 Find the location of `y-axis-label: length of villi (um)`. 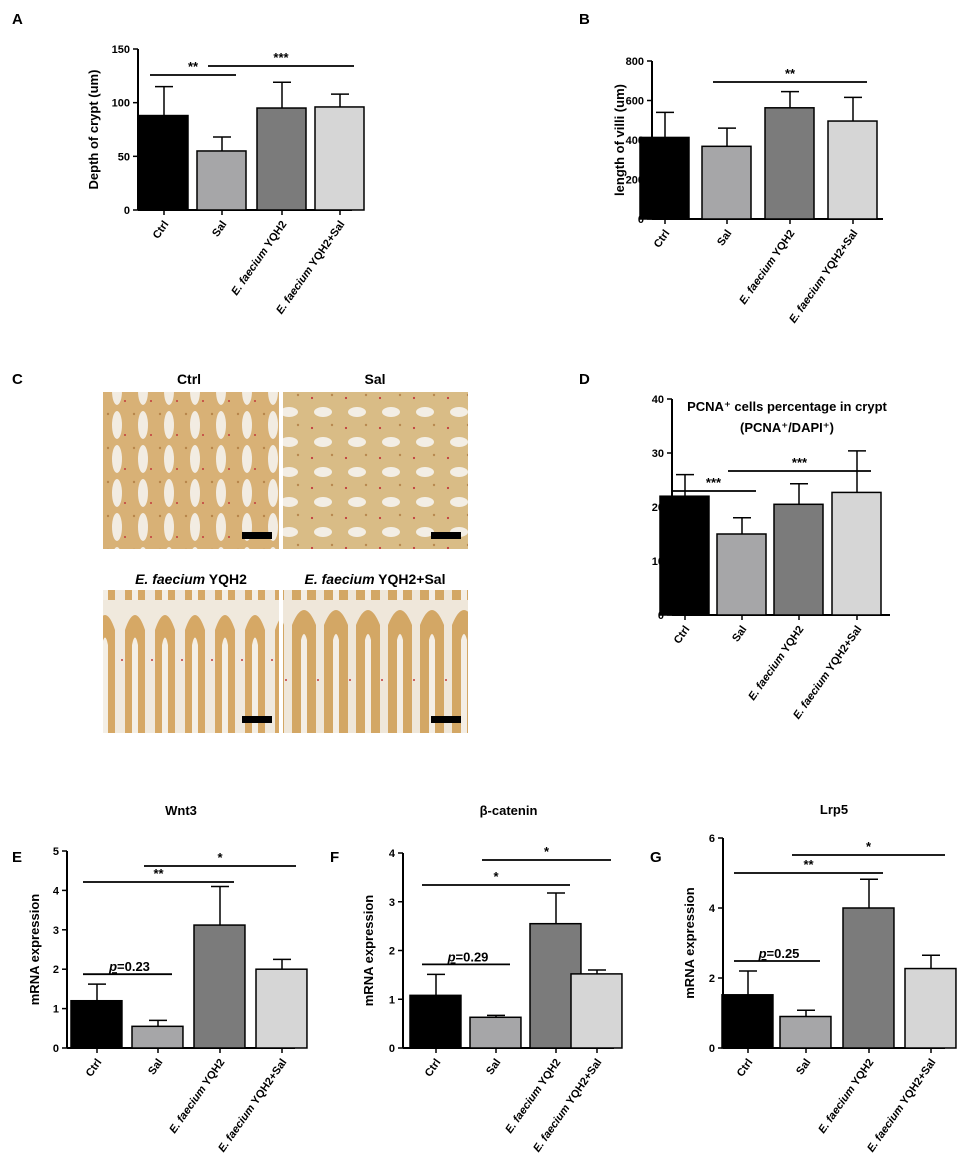

y-axis-label: length of villi (um) is located at coordinates (619, 140).